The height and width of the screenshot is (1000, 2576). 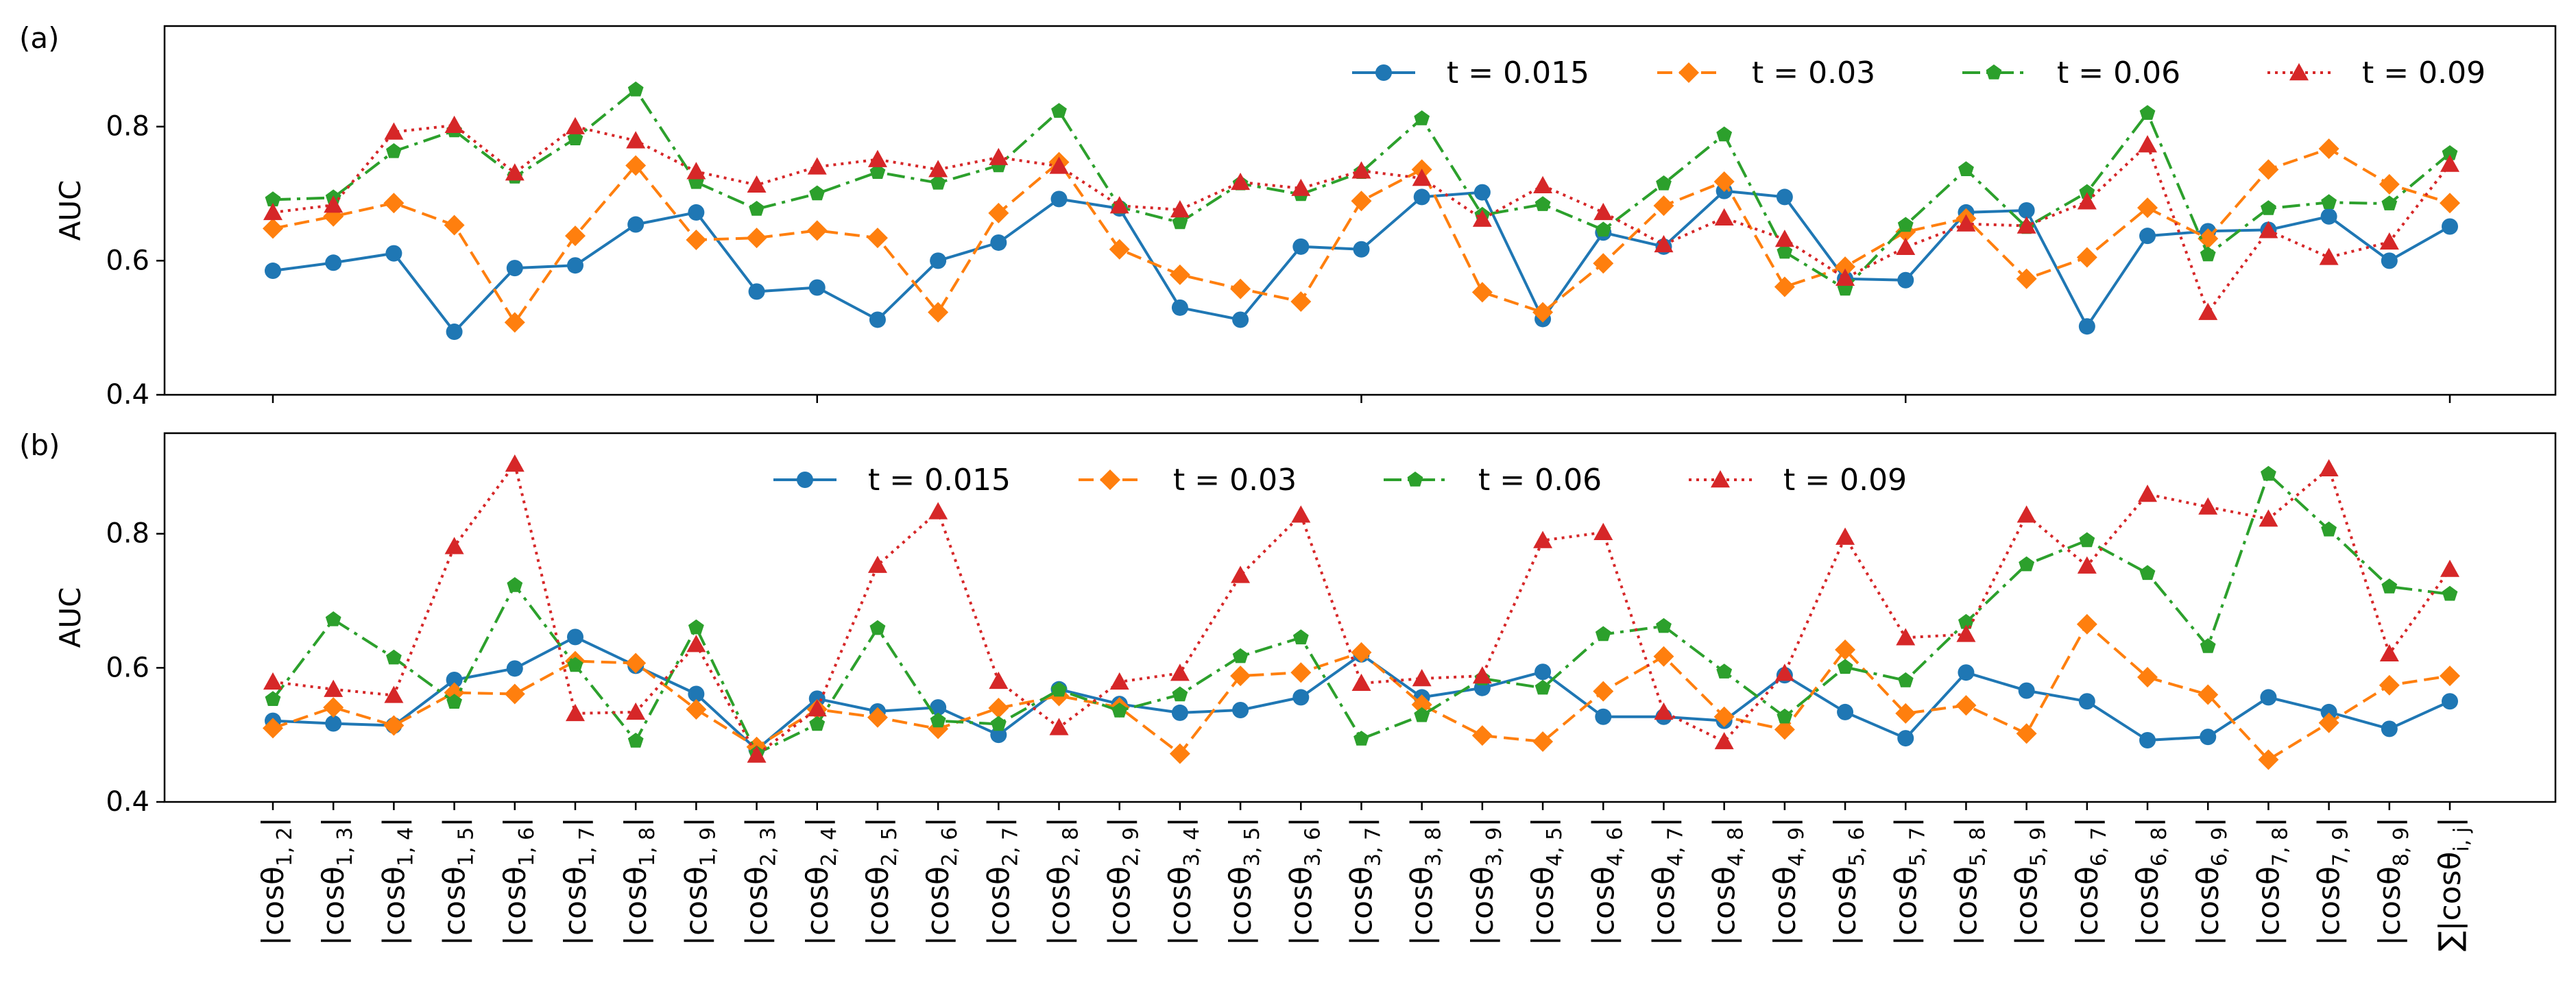 I want to click on x-tick-label: |cosθ8, 9|, so click(x=2393, y=881).